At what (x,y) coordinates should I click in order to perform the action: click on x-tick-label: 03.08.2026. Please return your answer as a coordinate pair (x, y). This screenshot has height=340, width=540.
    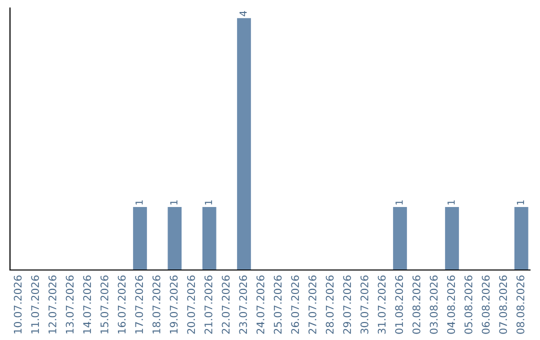
    Looking at the image, I should click on (434, 305).